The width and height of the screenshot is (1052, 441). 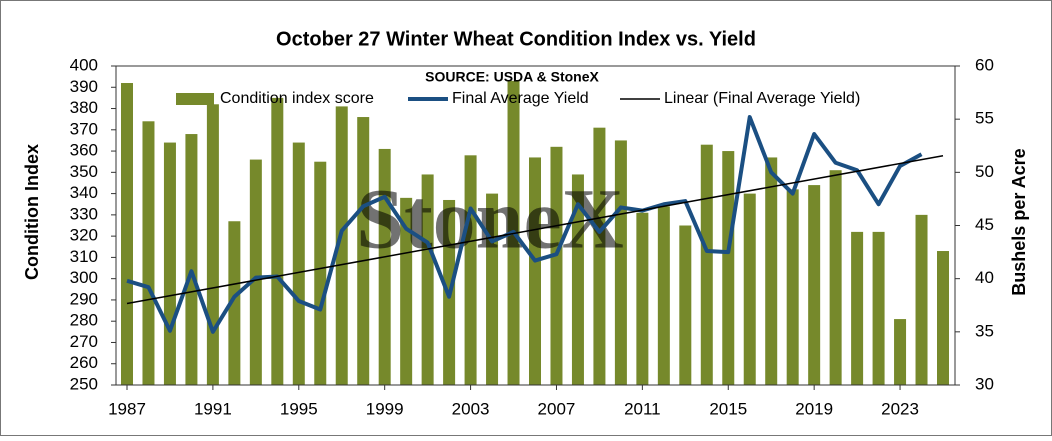 I want to click on y-tick-label: 250, so click(x=84, y=383).